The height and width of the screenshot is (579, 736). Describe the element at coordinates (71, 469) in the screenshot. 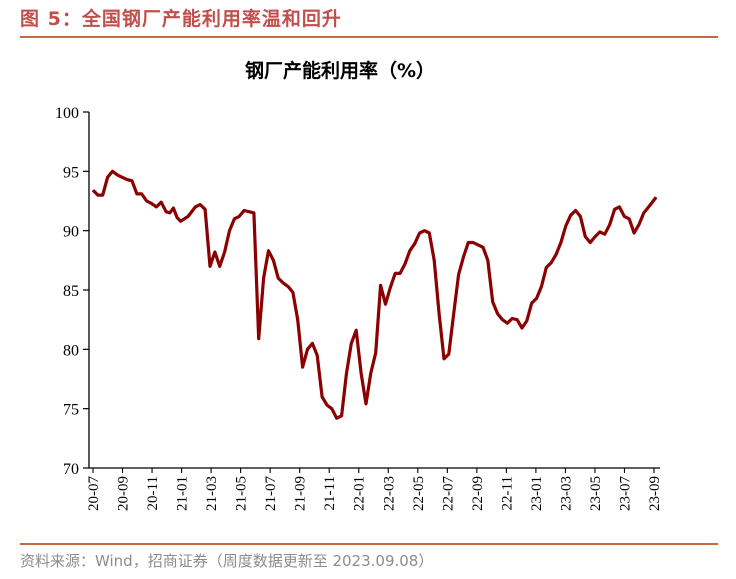

I see `y-tick-label: 70` at that location.